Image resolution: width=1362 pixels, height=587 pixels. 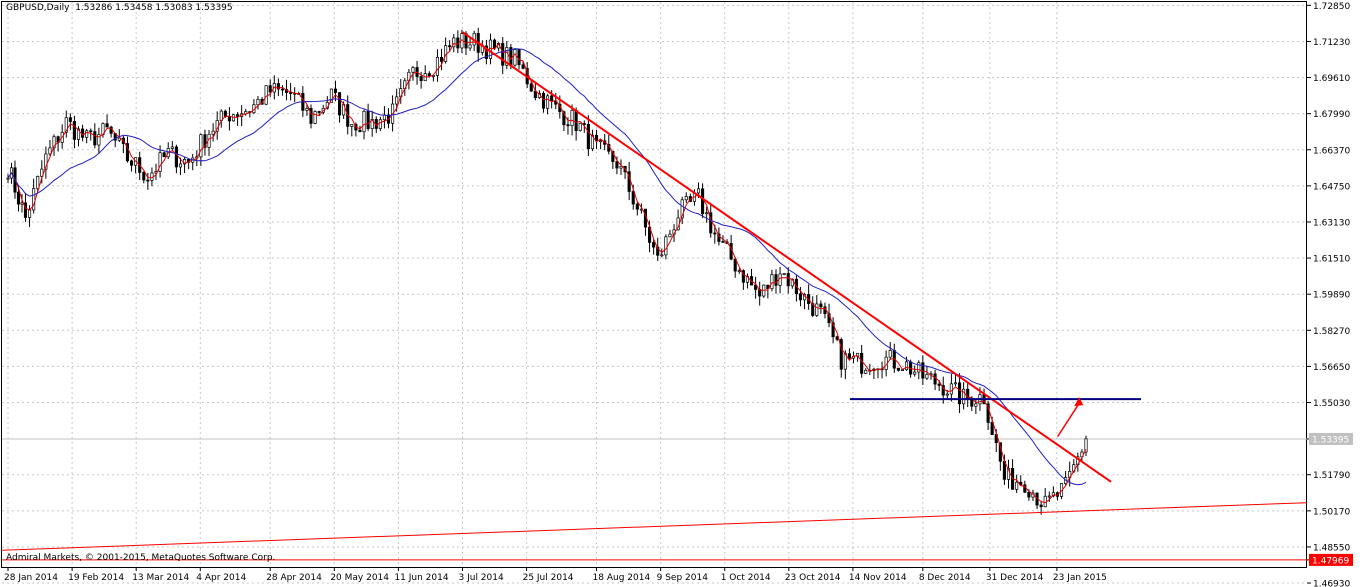 I want to click on y-tick-label: 1.72850, so click(x=1331, y=7).